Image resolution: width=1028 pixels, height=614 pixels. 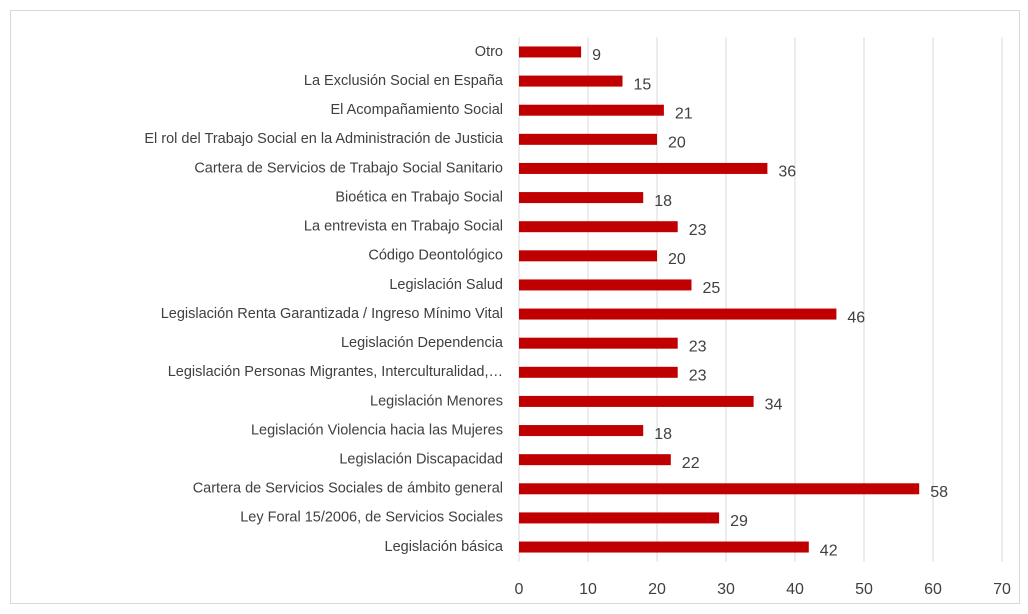 I want to click on y-tick-label: Código Deontológico, so click(x=435, y=256).